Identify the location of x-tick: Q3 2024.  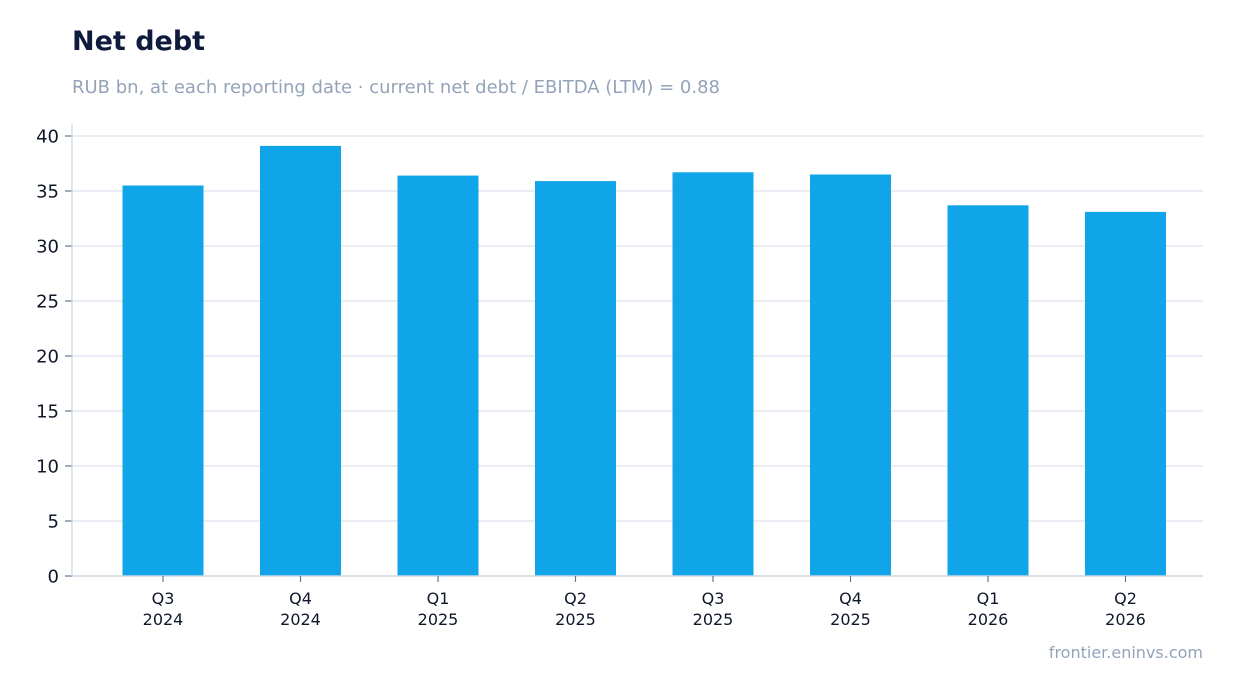
(163, 602).